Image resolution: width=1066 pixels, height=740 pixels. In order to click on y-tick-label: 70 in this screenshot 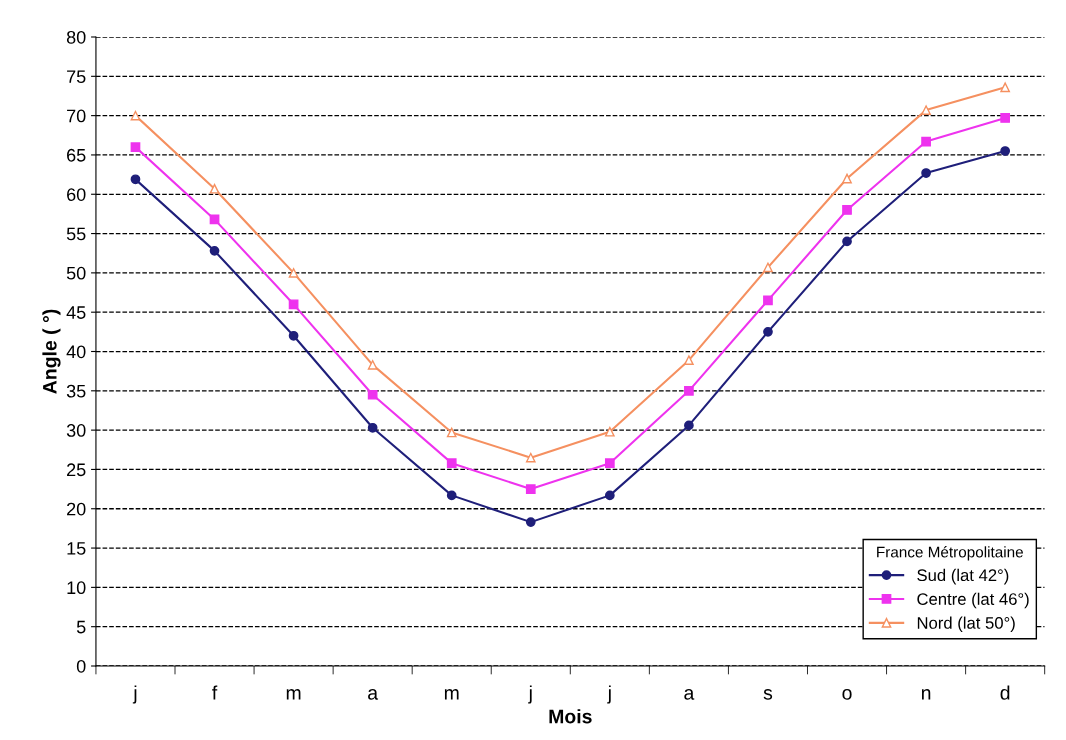, I will do `click(76, 116)`.